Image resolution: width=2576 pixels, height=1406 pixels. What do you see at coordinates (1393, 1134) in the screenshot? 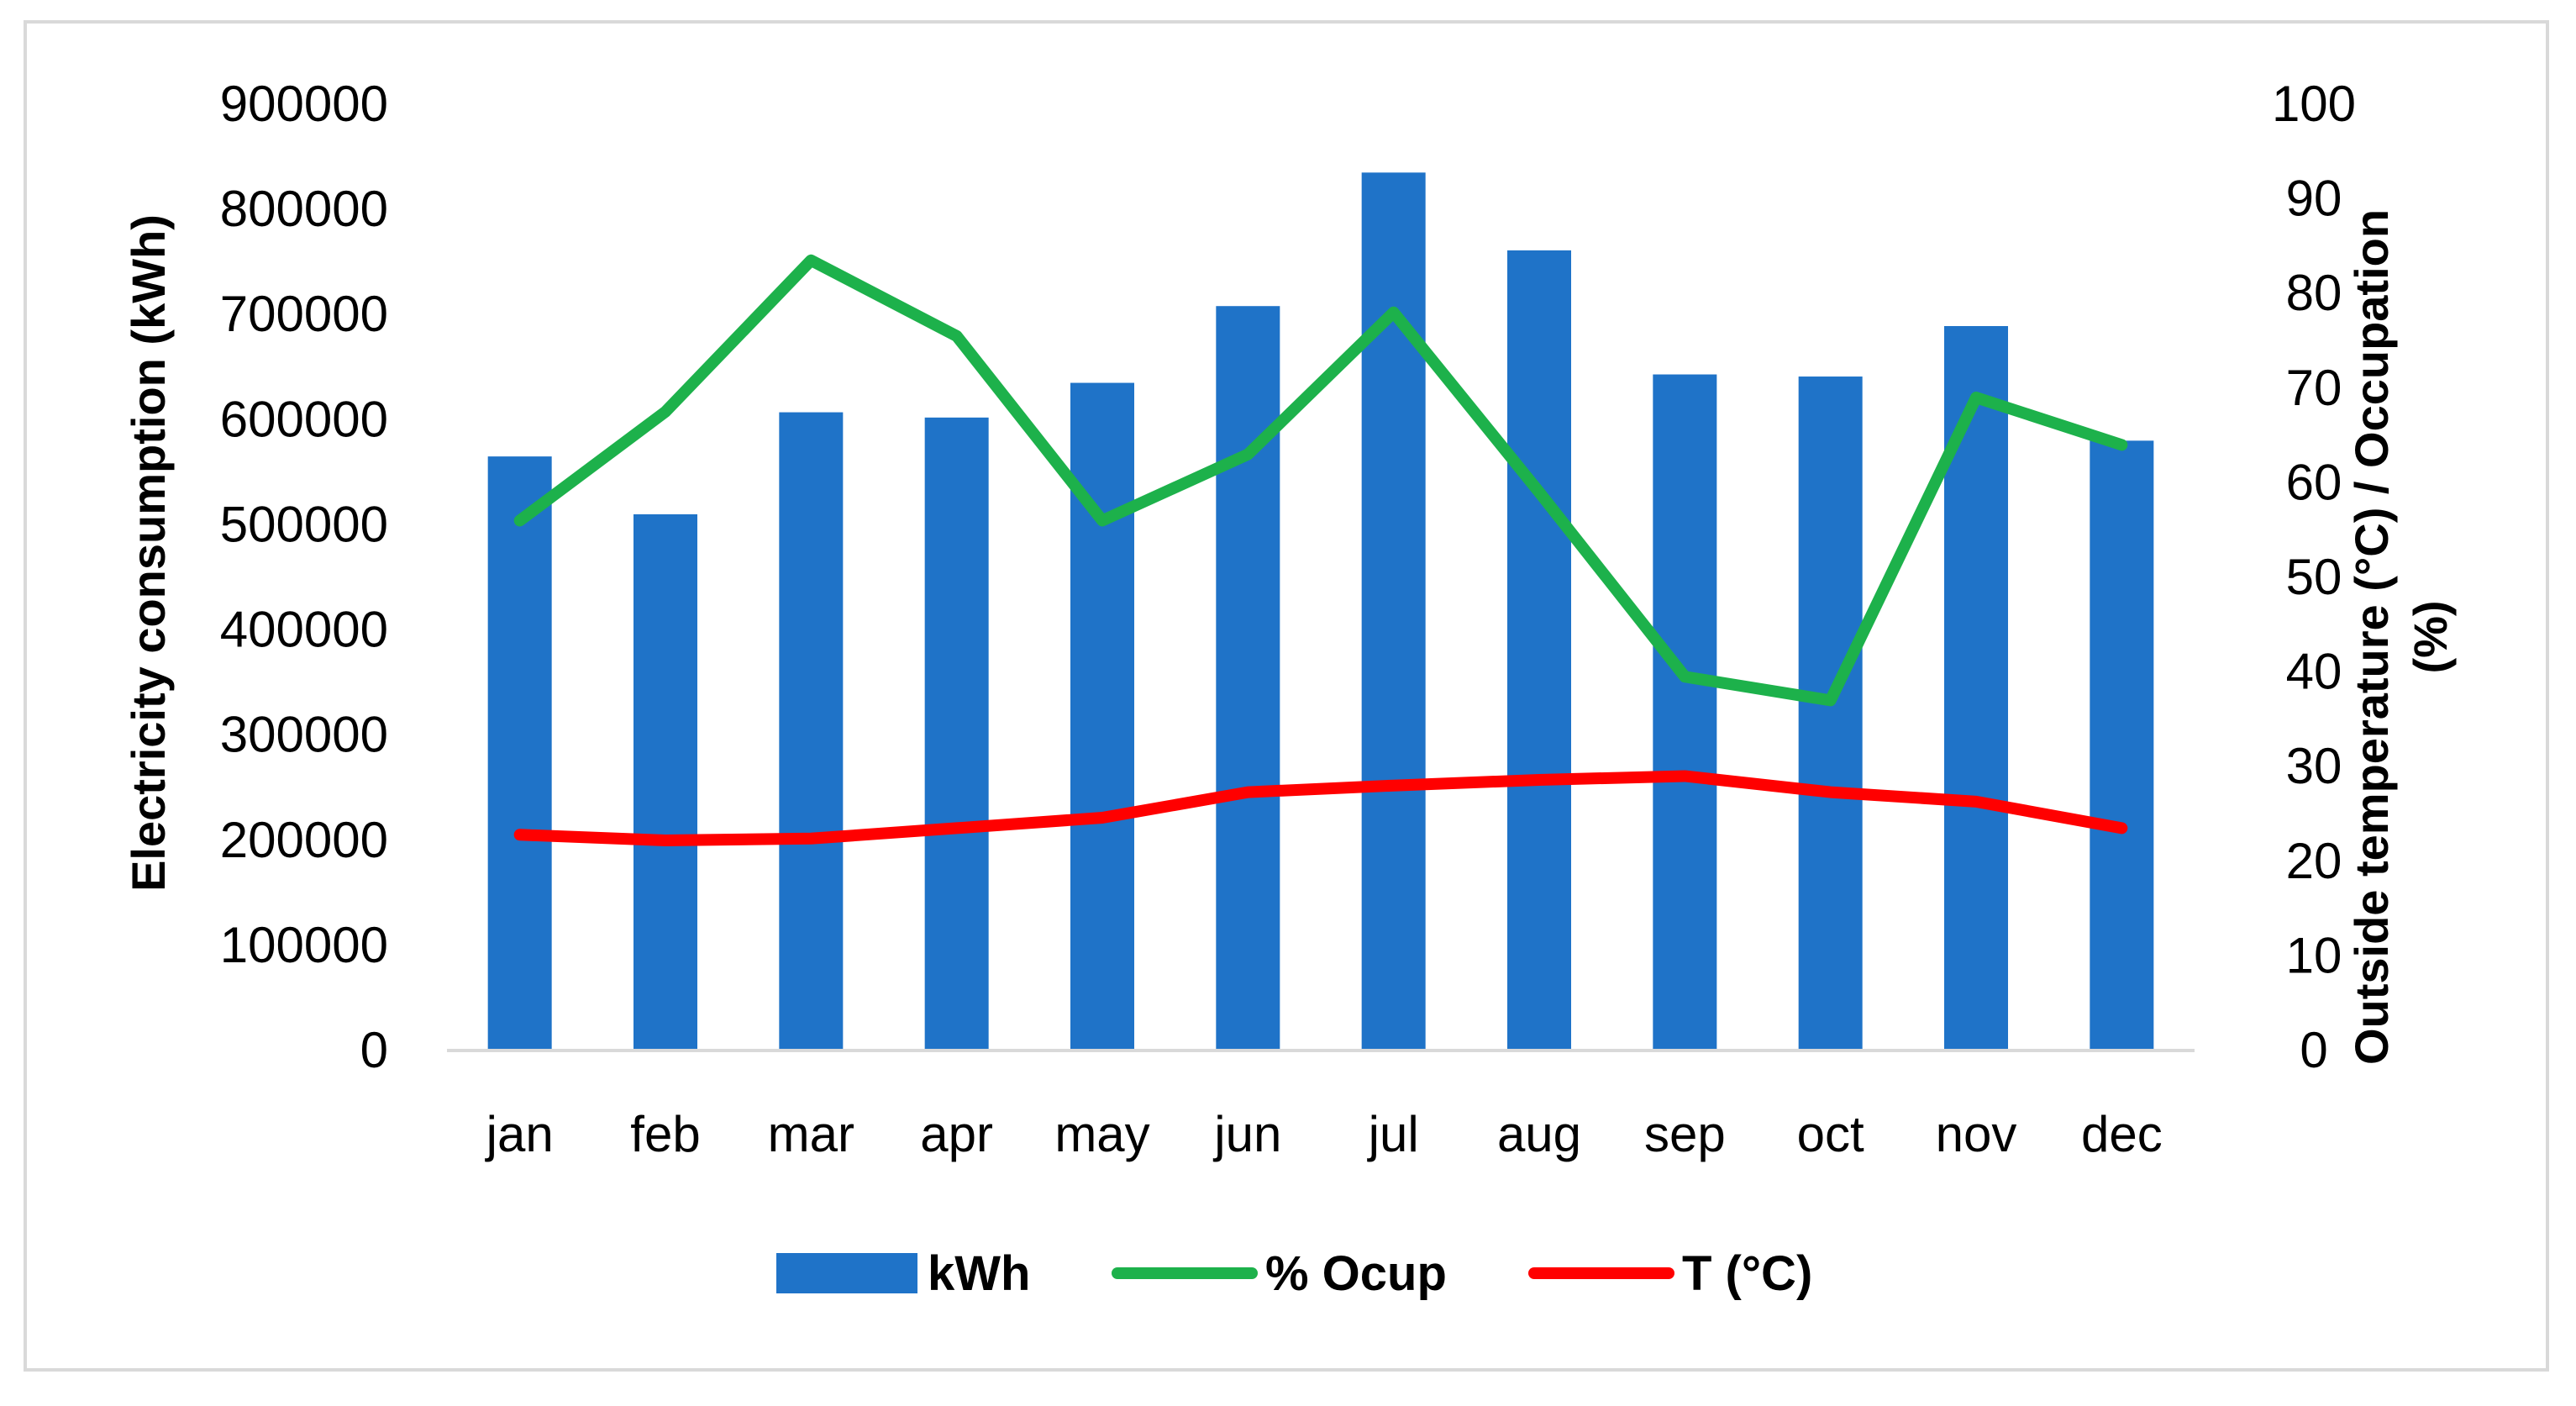
I see `x-tick-label: jul` at bounding box center [1393, 1134].